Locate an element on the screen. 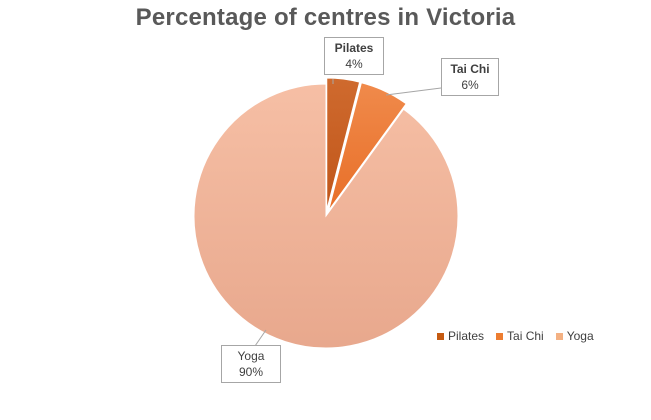  data-label-tai-chi-value: 6% is located at coordinates (470, 85).